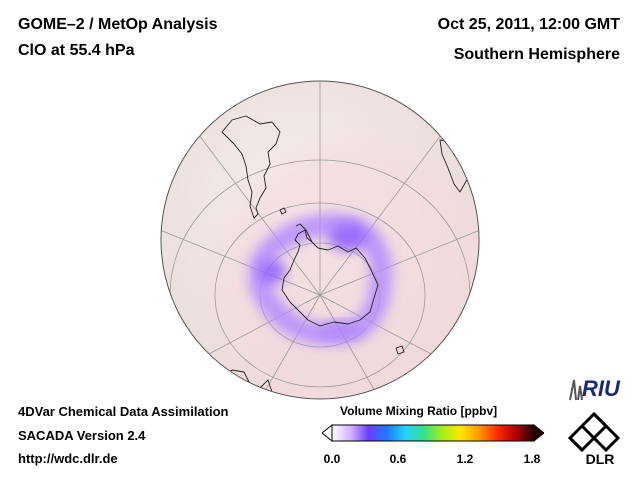 This screenshot has height=480, width=640. What do you see at coordinates (538, 433) in the screenshot?
I see `colorbar-arrow-high` at bounding box center [538, 433].